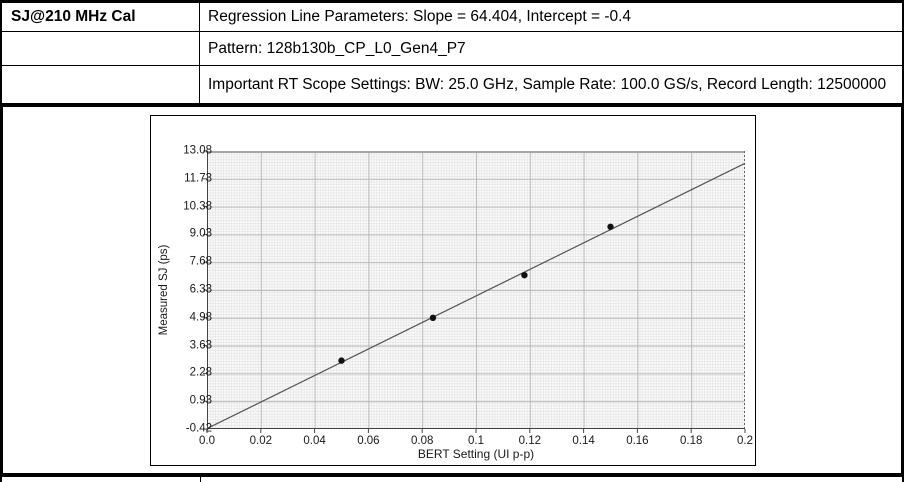 This screenshot has height=482, width=904. I want to click on y-tick-label: 6.33, so click(200, 289).